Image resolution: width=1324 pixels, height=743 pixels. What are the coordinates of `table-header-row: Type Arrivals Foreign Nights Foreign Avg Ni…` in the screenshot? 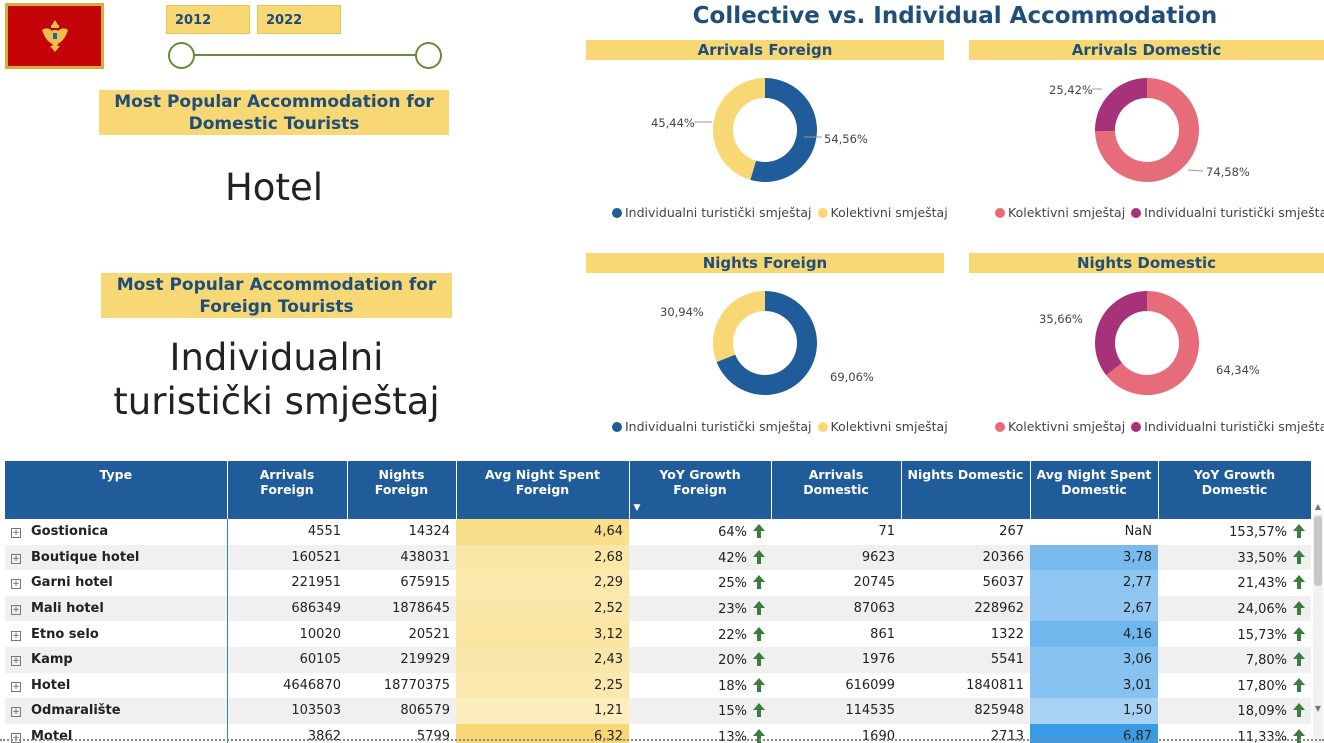 It's located at (658, 490).